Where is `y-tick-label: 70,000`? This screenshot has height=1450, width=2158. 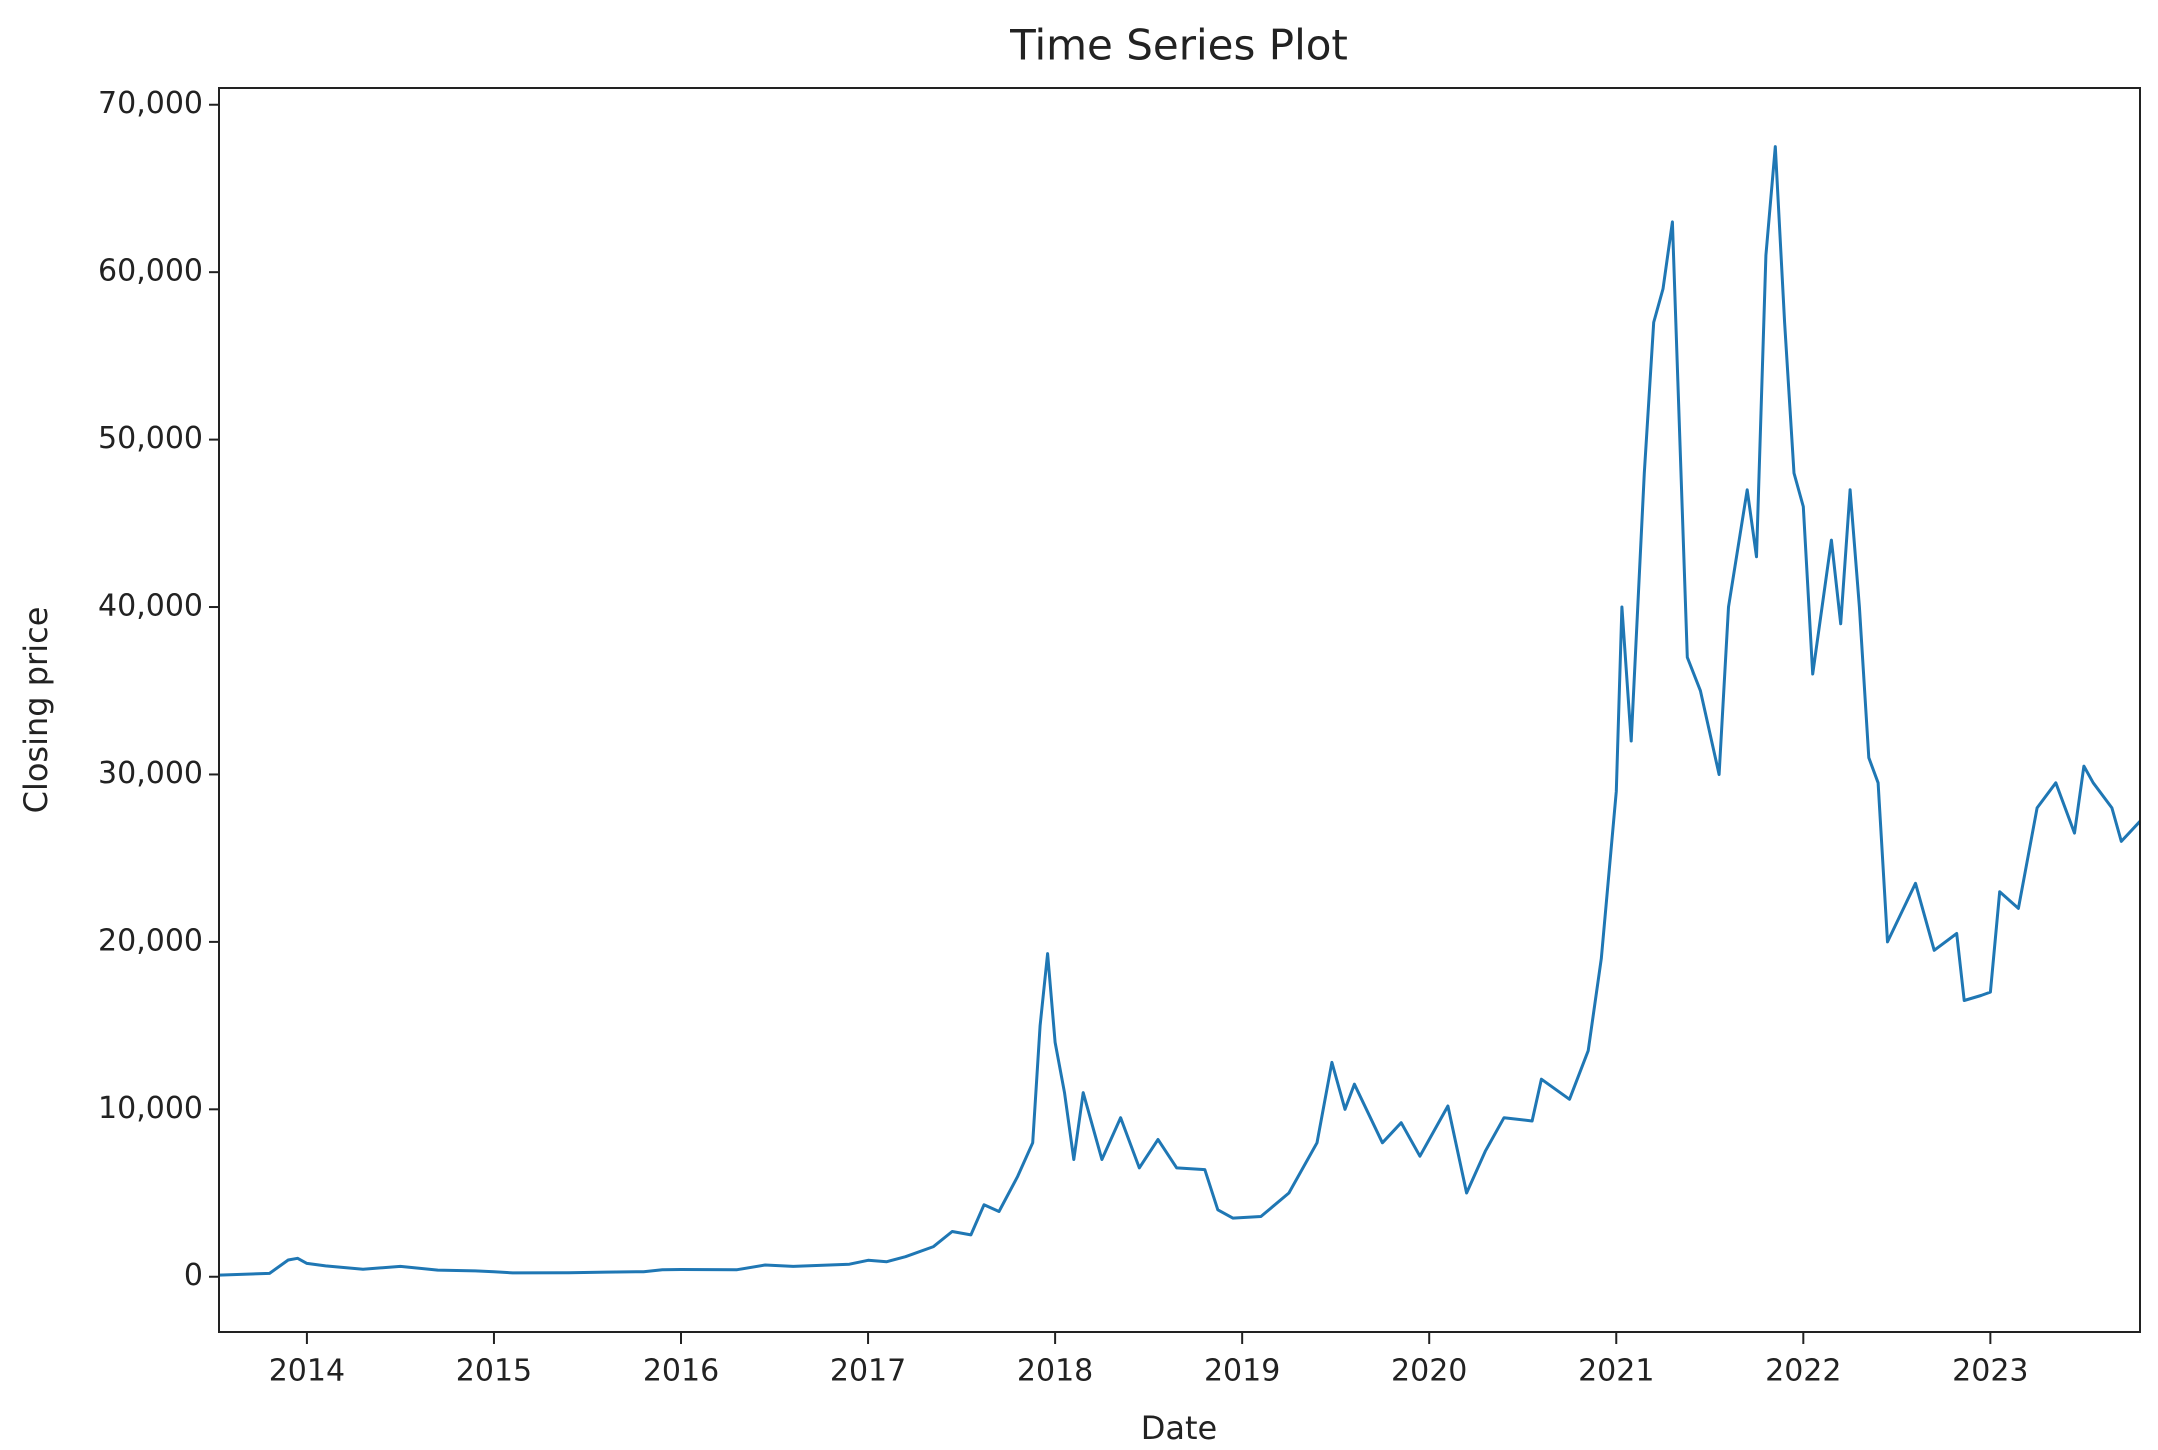 y-tick-label: 70,000 is located at coordinates (150, 103).